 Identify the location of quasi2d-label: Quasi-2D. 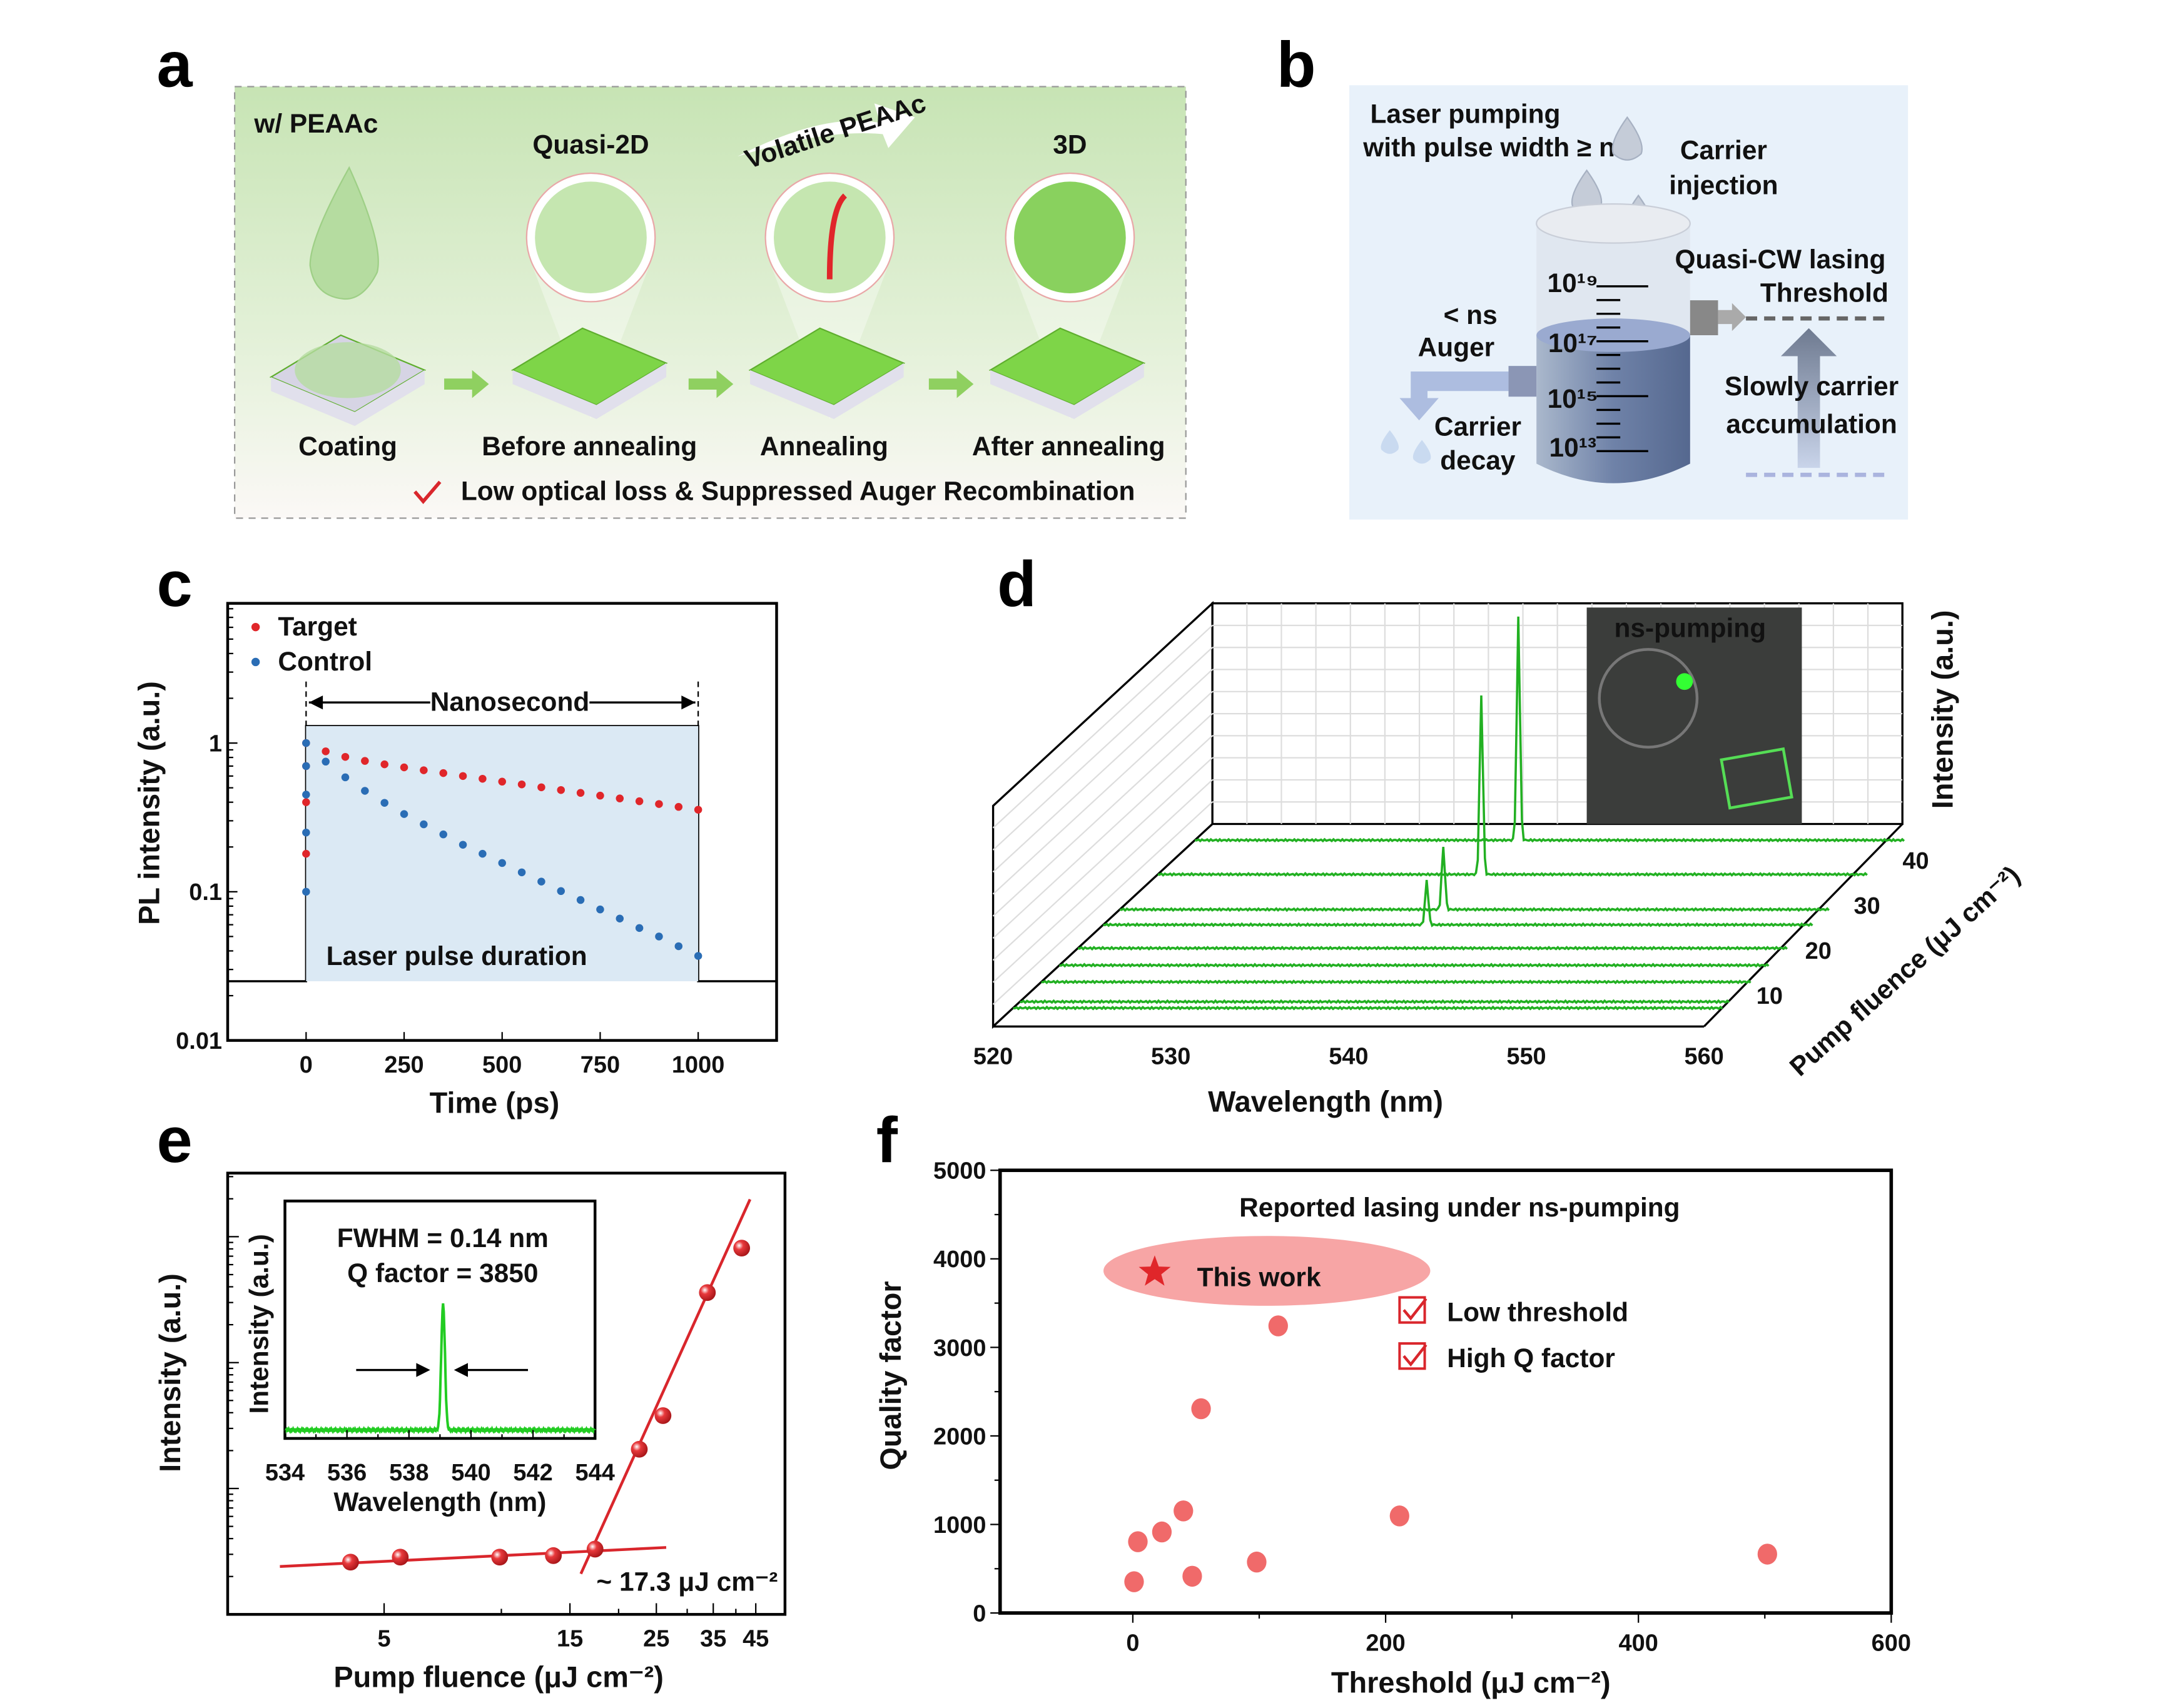
(590, 144).